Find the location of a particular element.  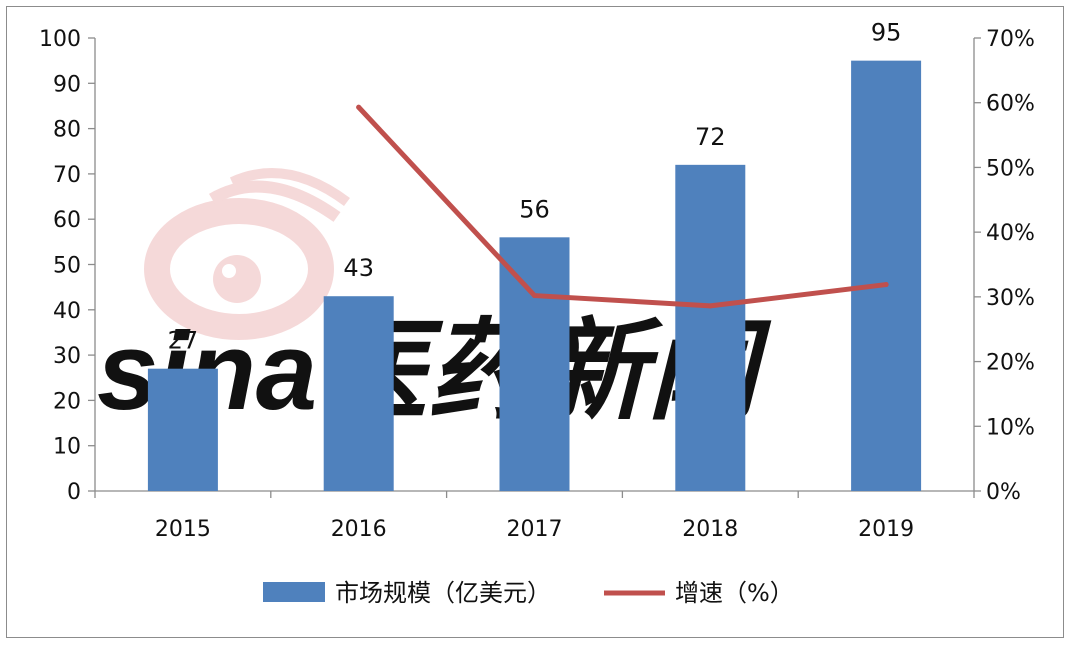

left-axis-tick-label: 50 is located at coordinates (67, 266).